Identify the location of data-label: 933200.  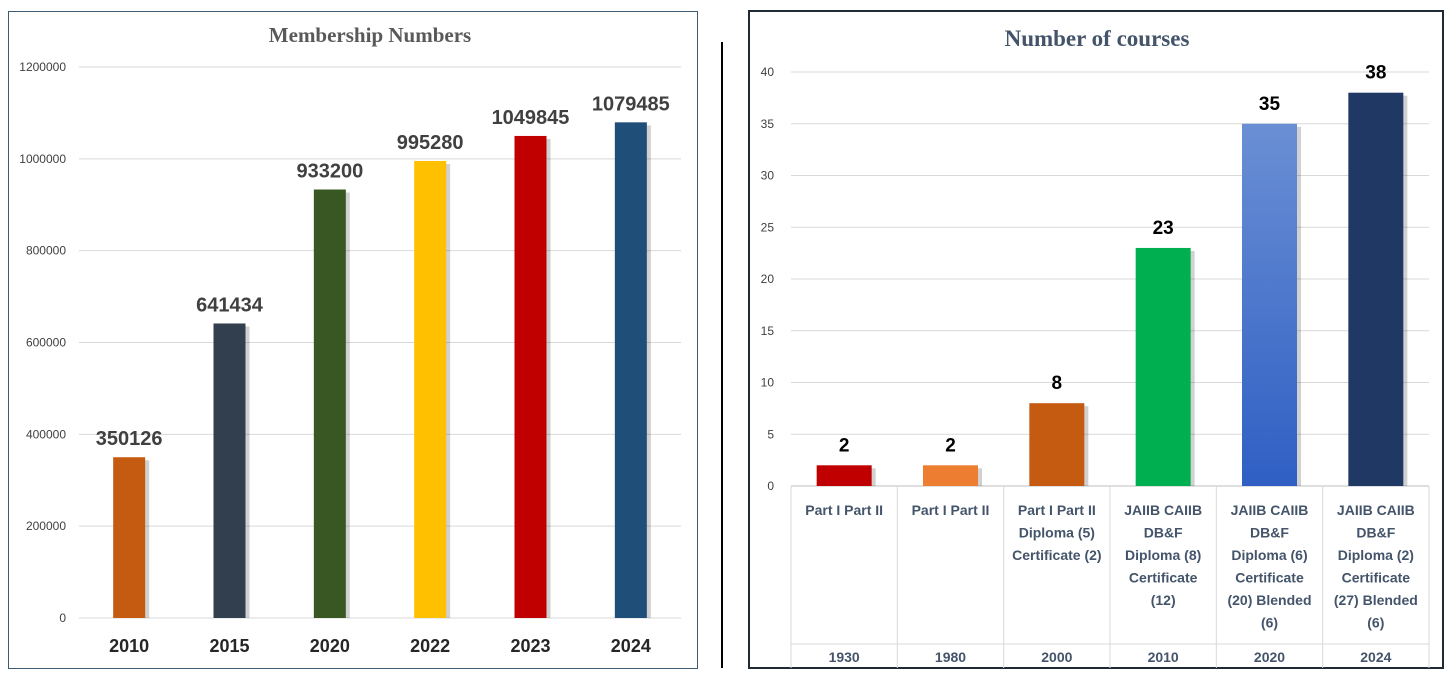
(329, 172).